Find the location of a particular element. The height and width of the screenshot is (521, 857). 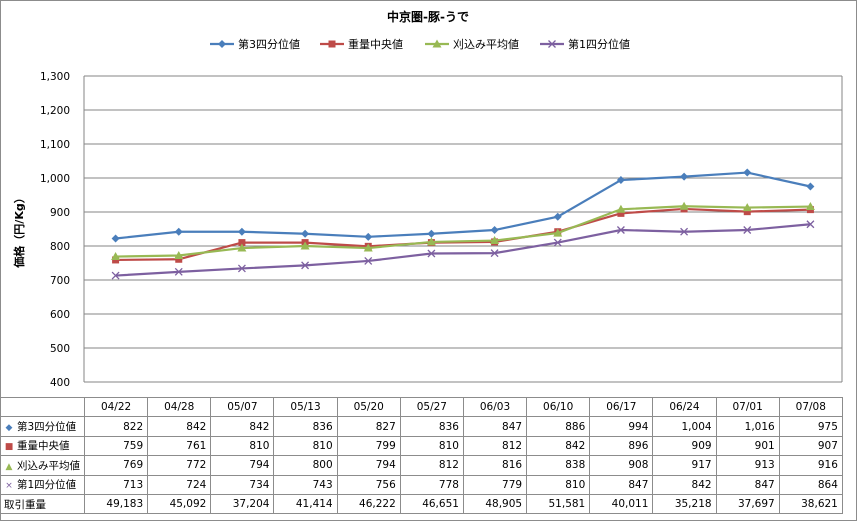

table-cell: × 第1四分位値 is located at coordinates (42, 484).